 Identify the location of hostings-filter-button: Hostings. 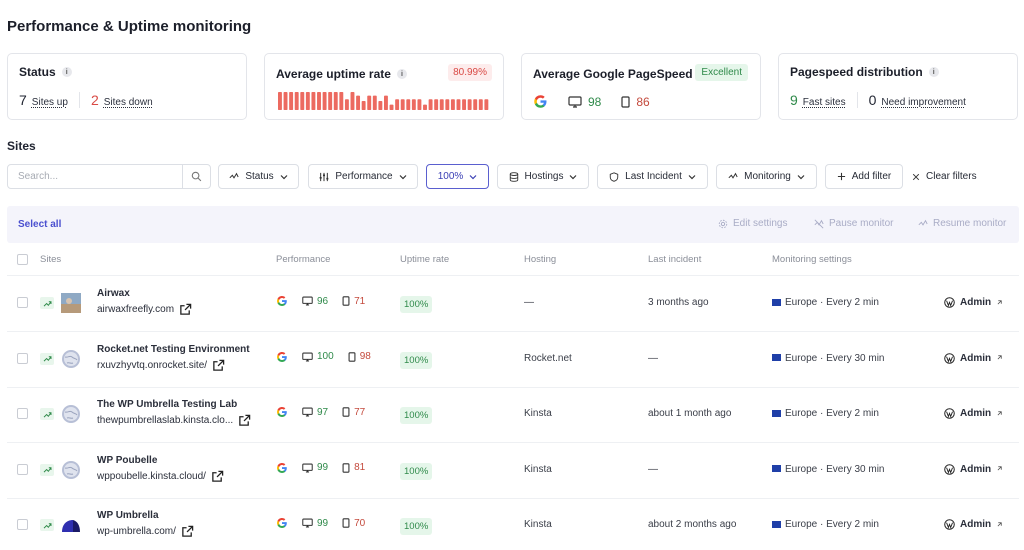
(543, 176).